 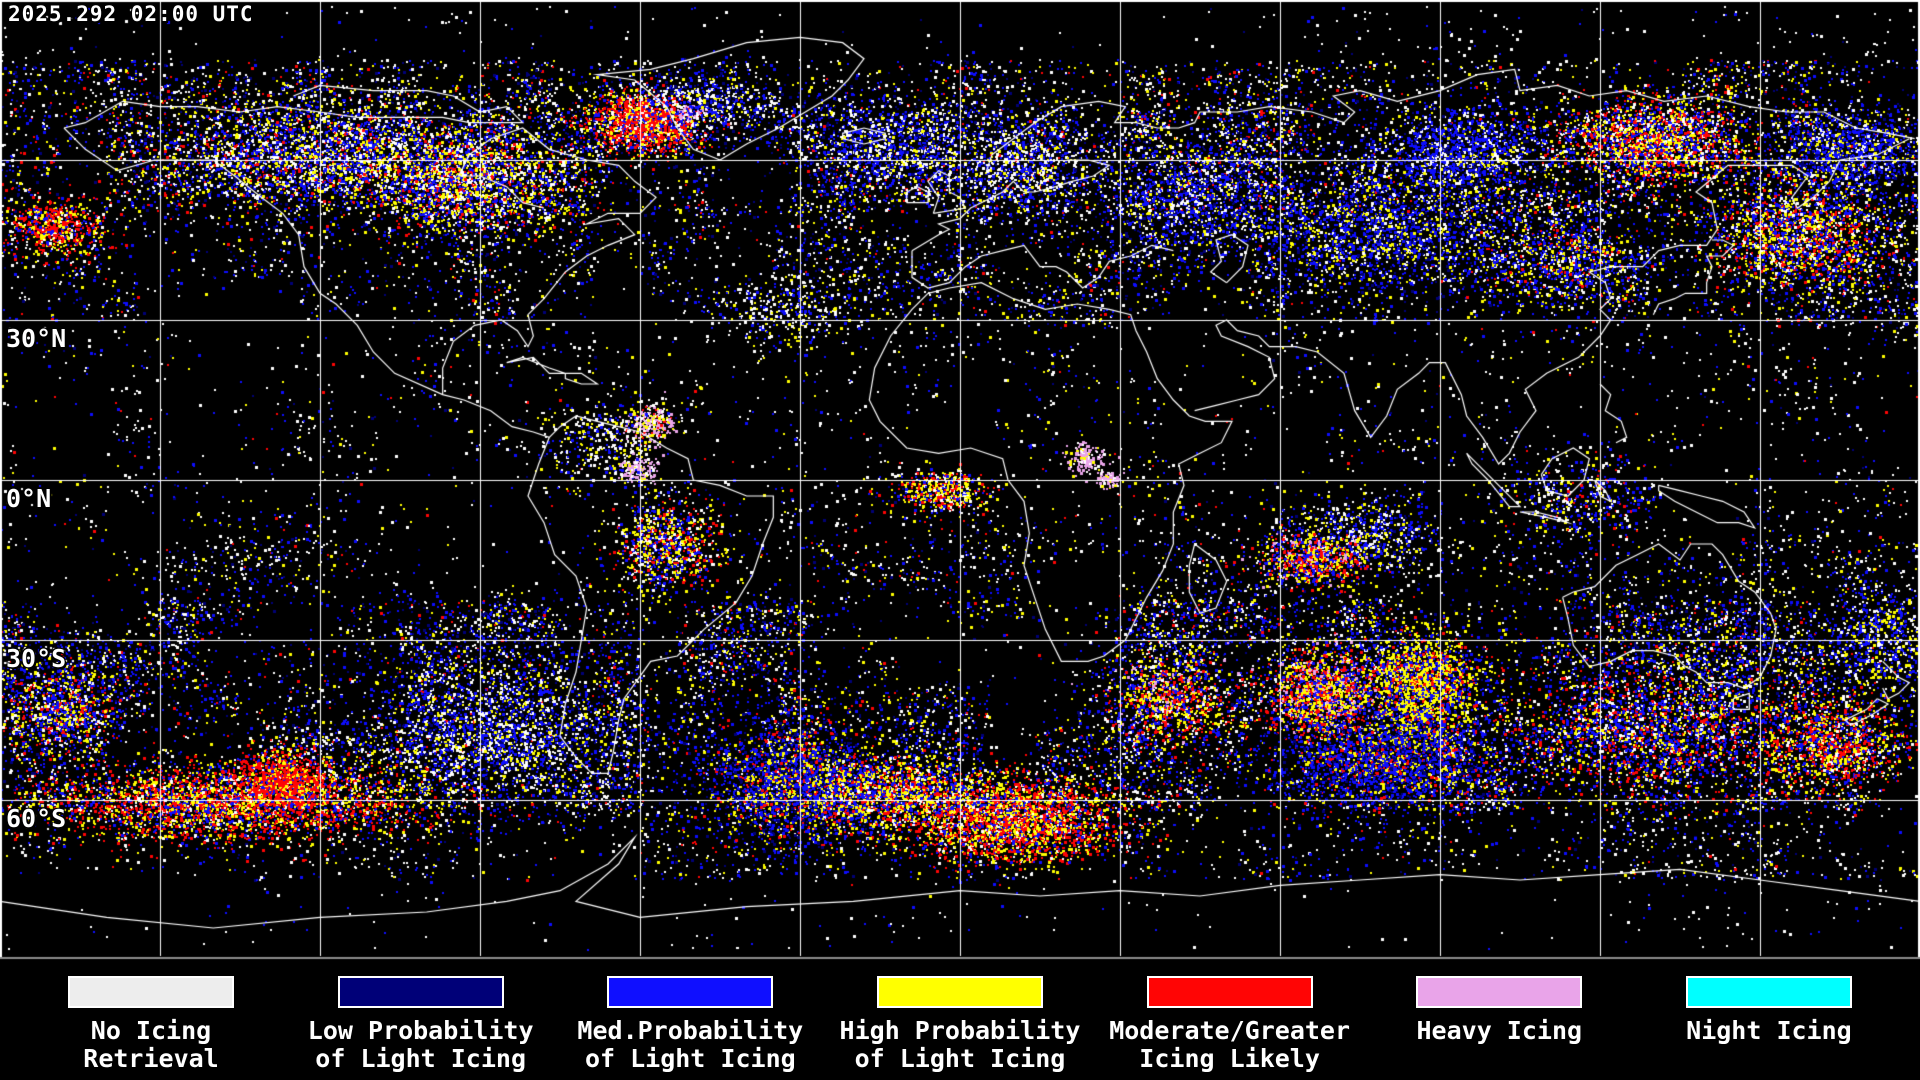 I want to click on legend-label-line: Heavy Icing, so click(x=1499, y=1030).